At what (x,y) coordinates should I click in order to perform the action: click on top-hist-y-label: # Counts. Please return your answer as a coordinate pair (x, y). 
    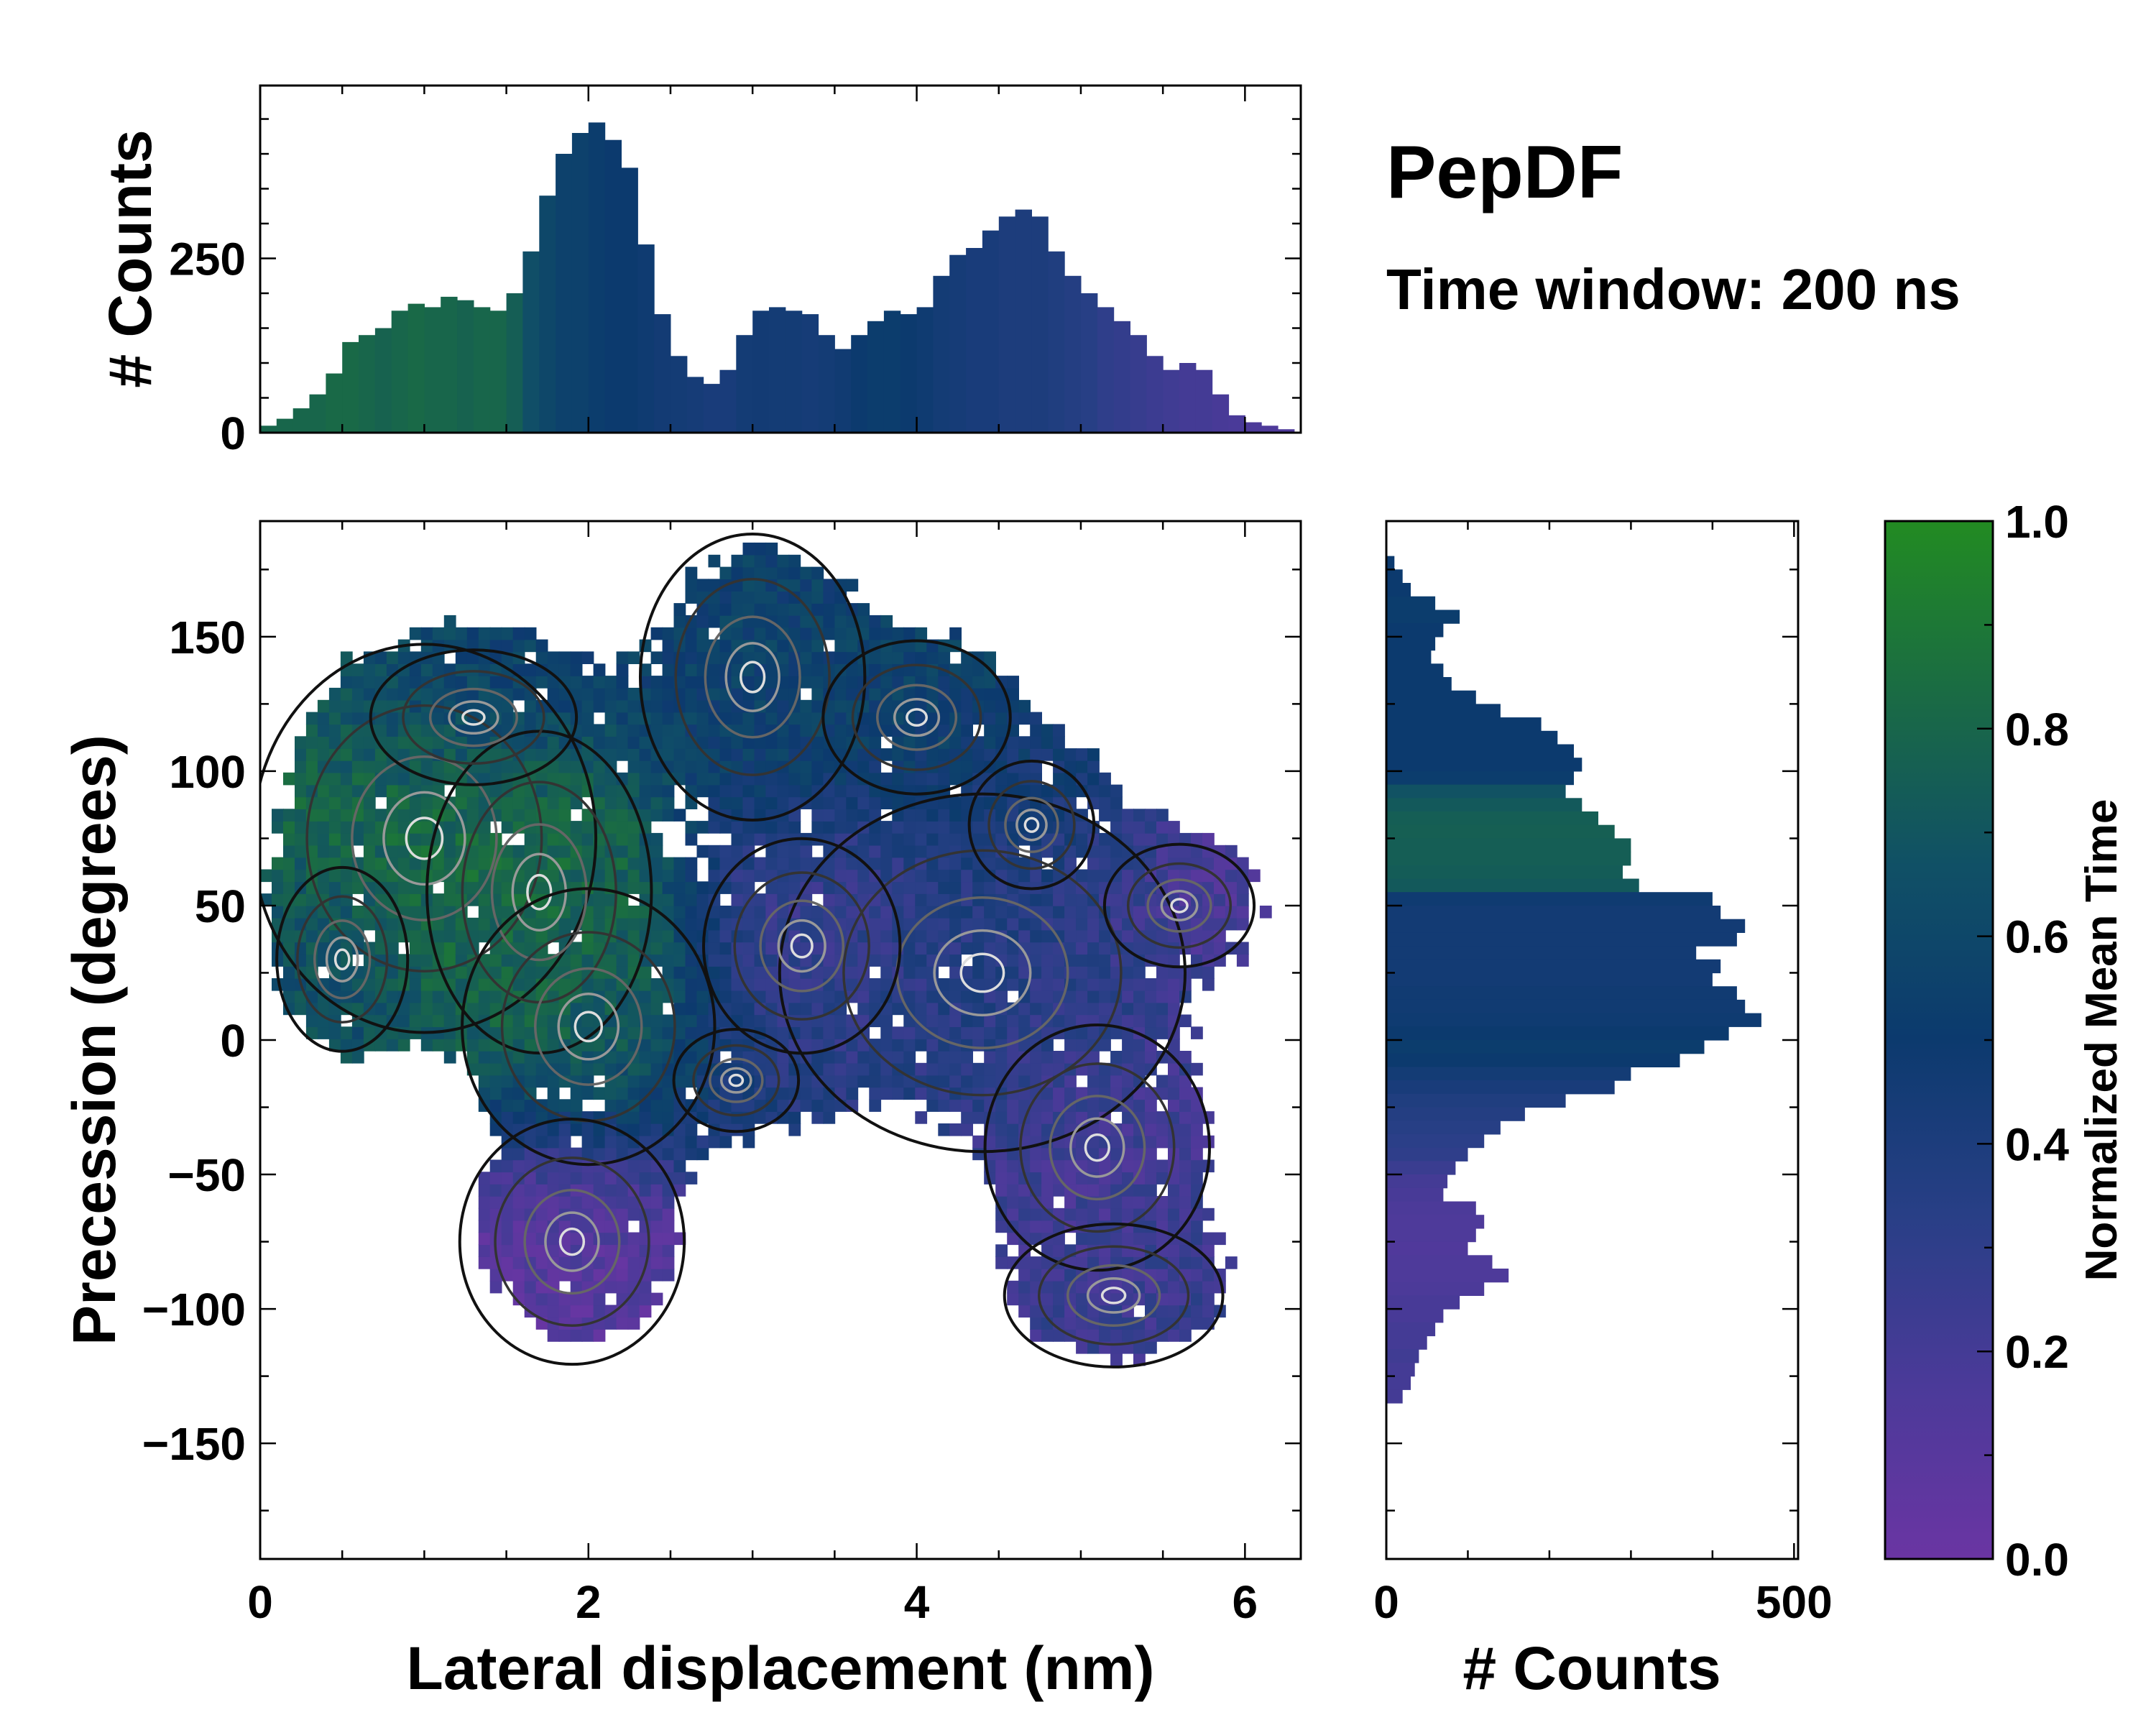
    Looking at the image, I should click on (130, 258).